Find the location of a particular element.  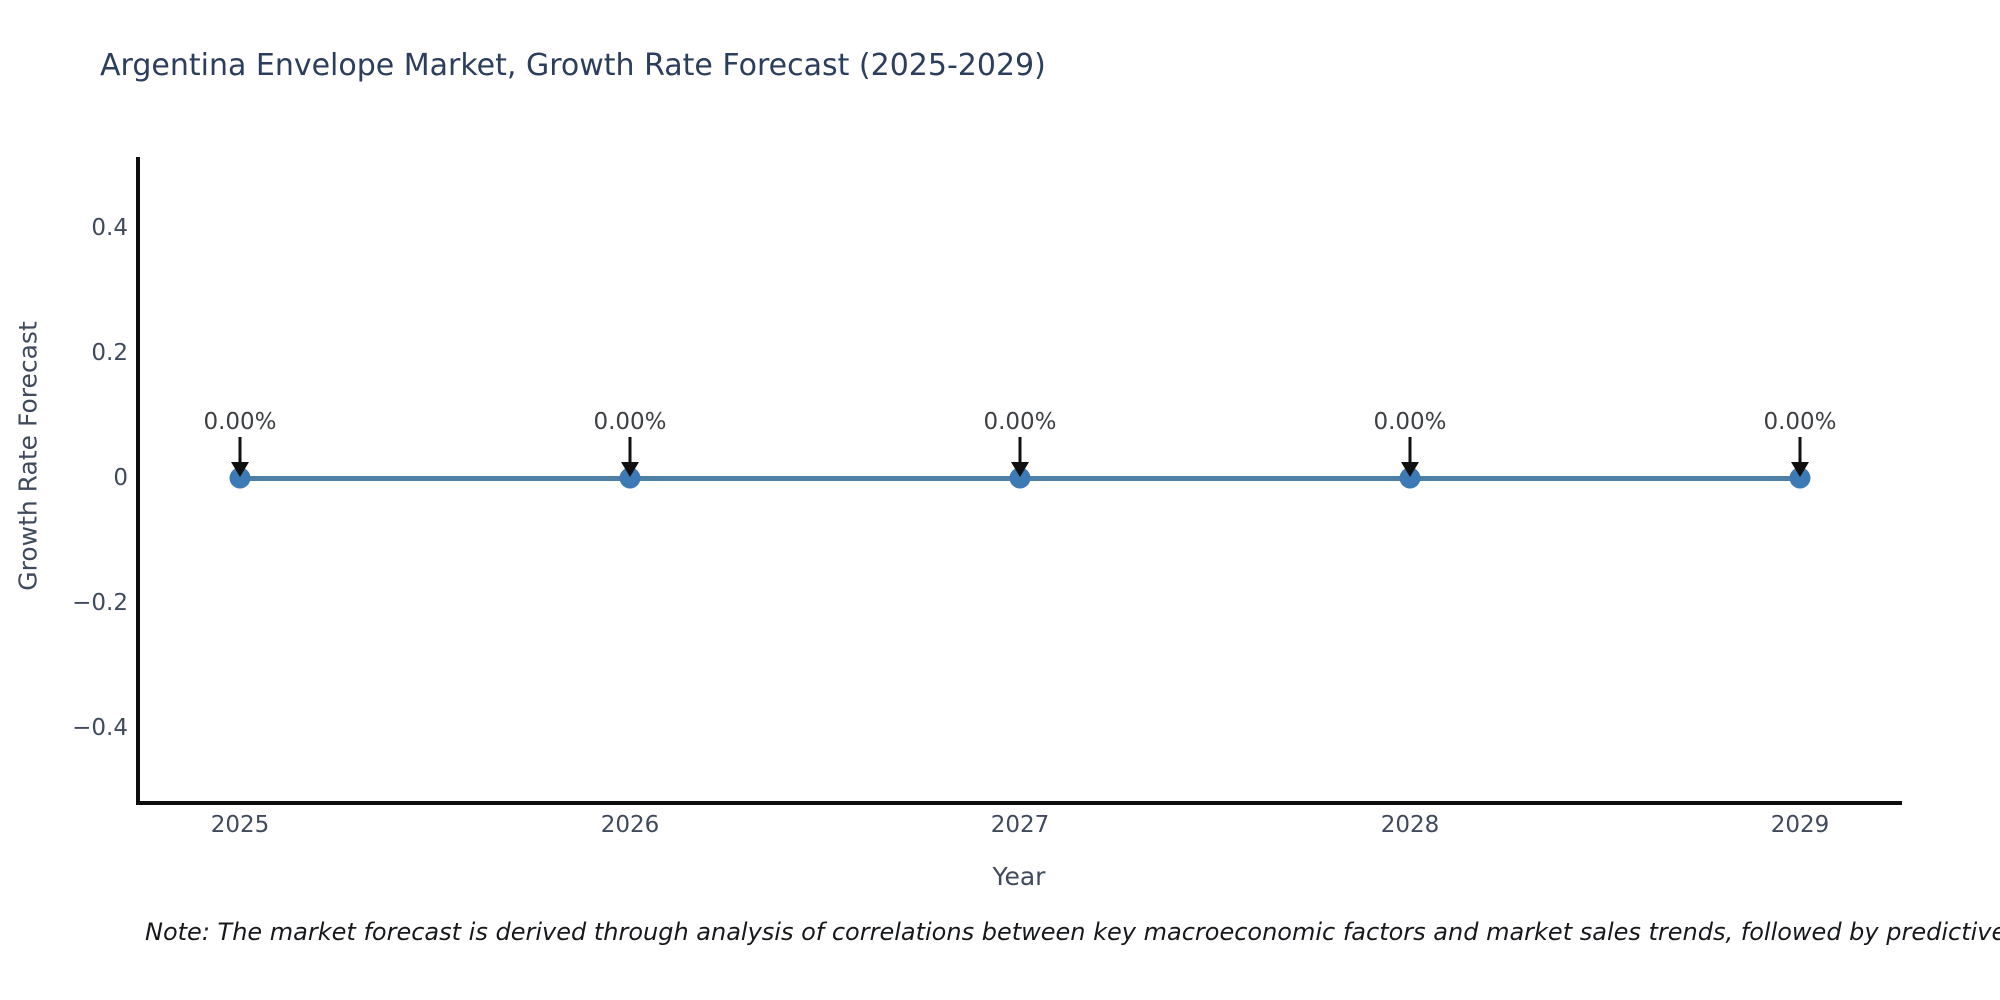

x-tick-label: 2026 is located at coordinates (630, 825).